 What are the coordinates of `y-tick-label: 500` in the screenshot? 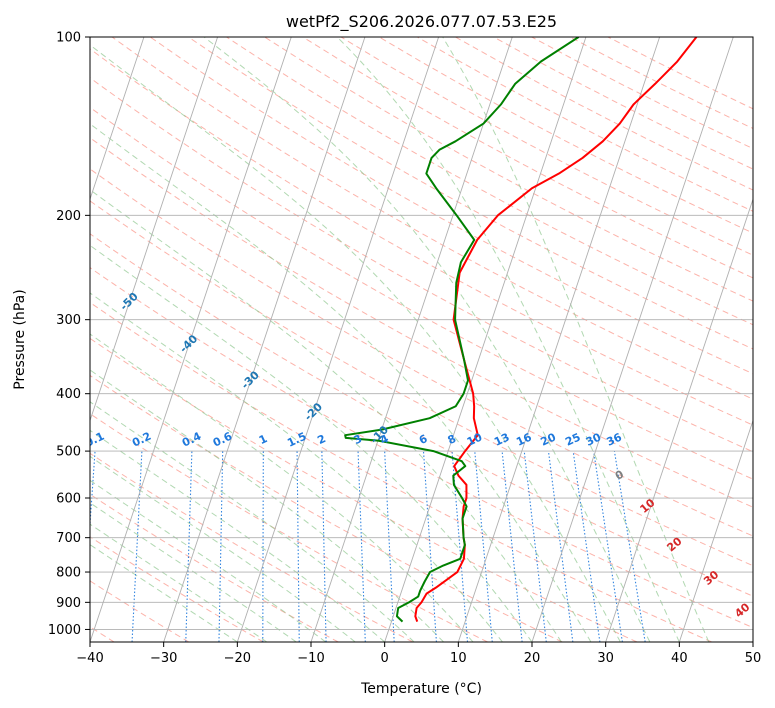 It's located at (68, 452).